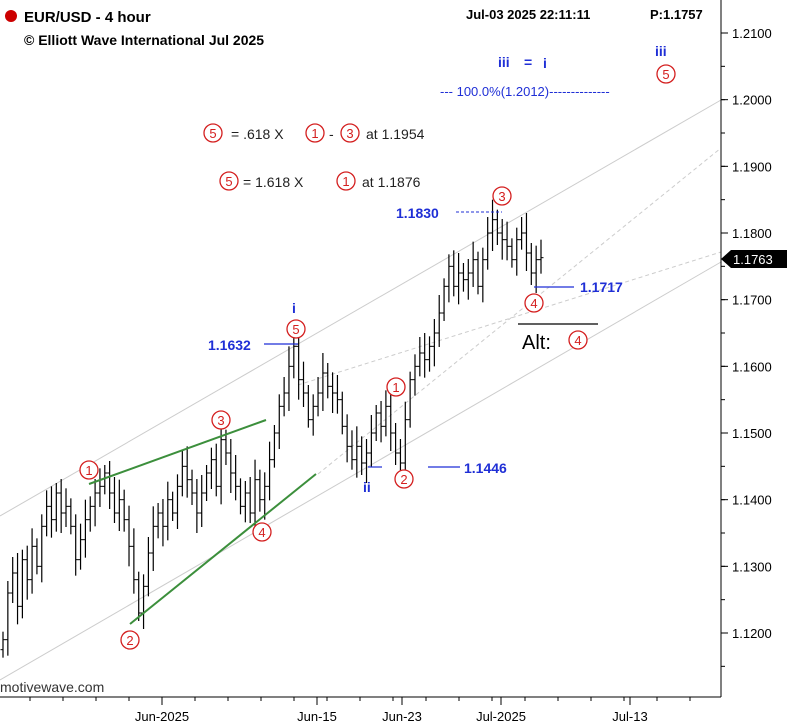 The image size is (787, 725). I want to click on label-100pct-projection: --- 100.0%(1.2012)--------------, so click(525, 91).